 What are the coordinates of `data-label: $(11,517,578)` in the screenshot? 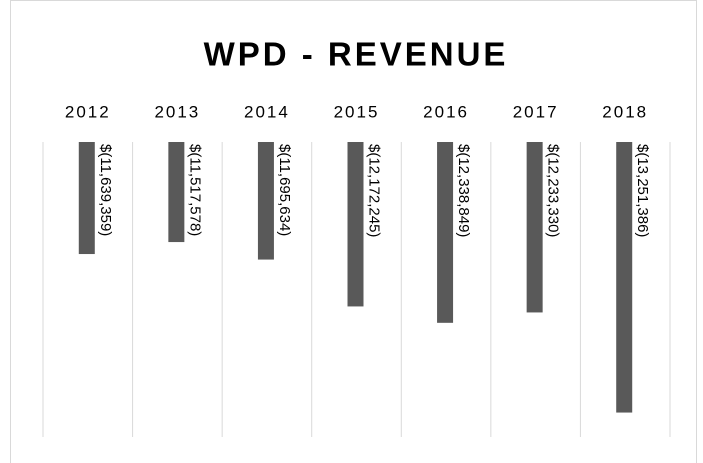 It's located at (194, 190).